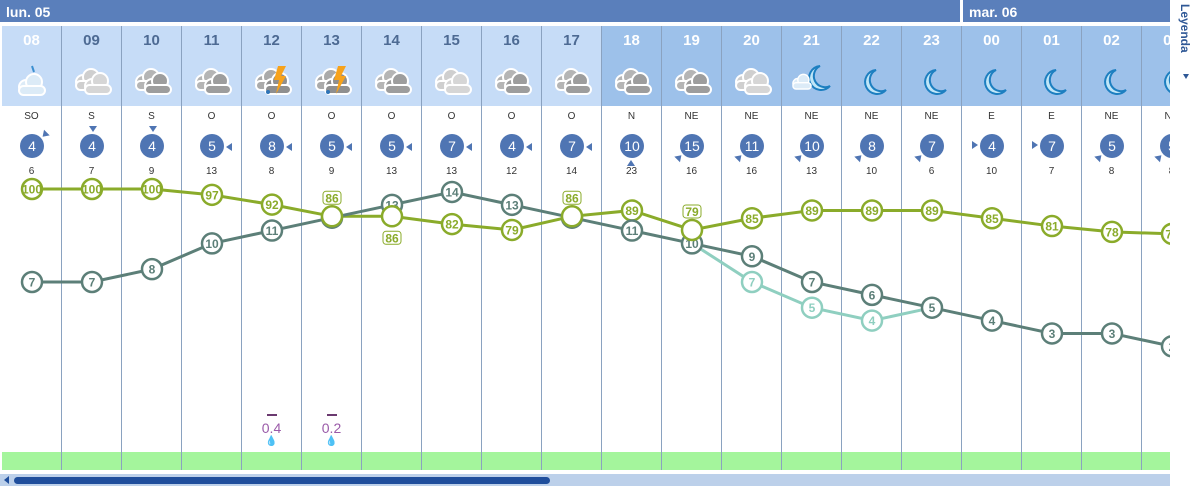 This screenshot has height=486, width=1200. Describe the element at coordinates (932, 307) in the screenshot. I see `temperature-point: 5` at that location.